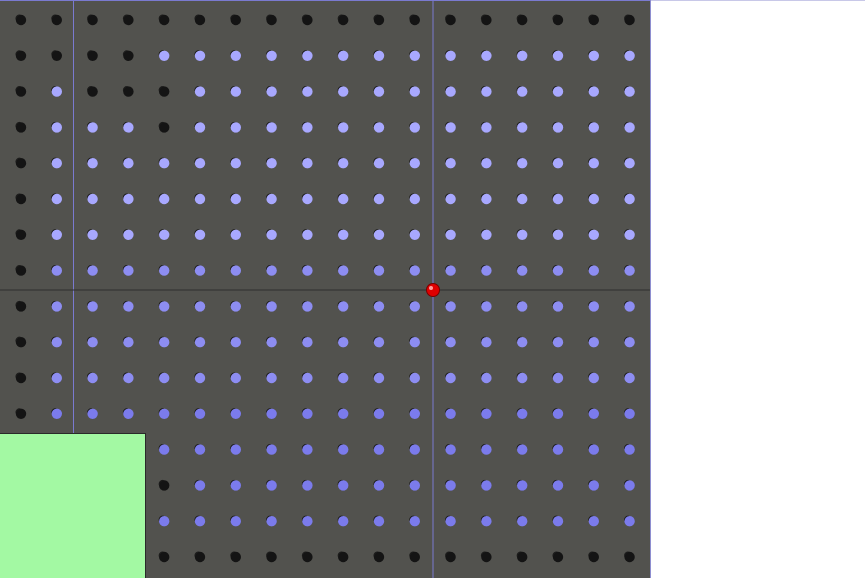  What do you see at coordinates (73, 505) in the screenshot?
I see `corner-color-swatch` at bounding box center [73, 505].